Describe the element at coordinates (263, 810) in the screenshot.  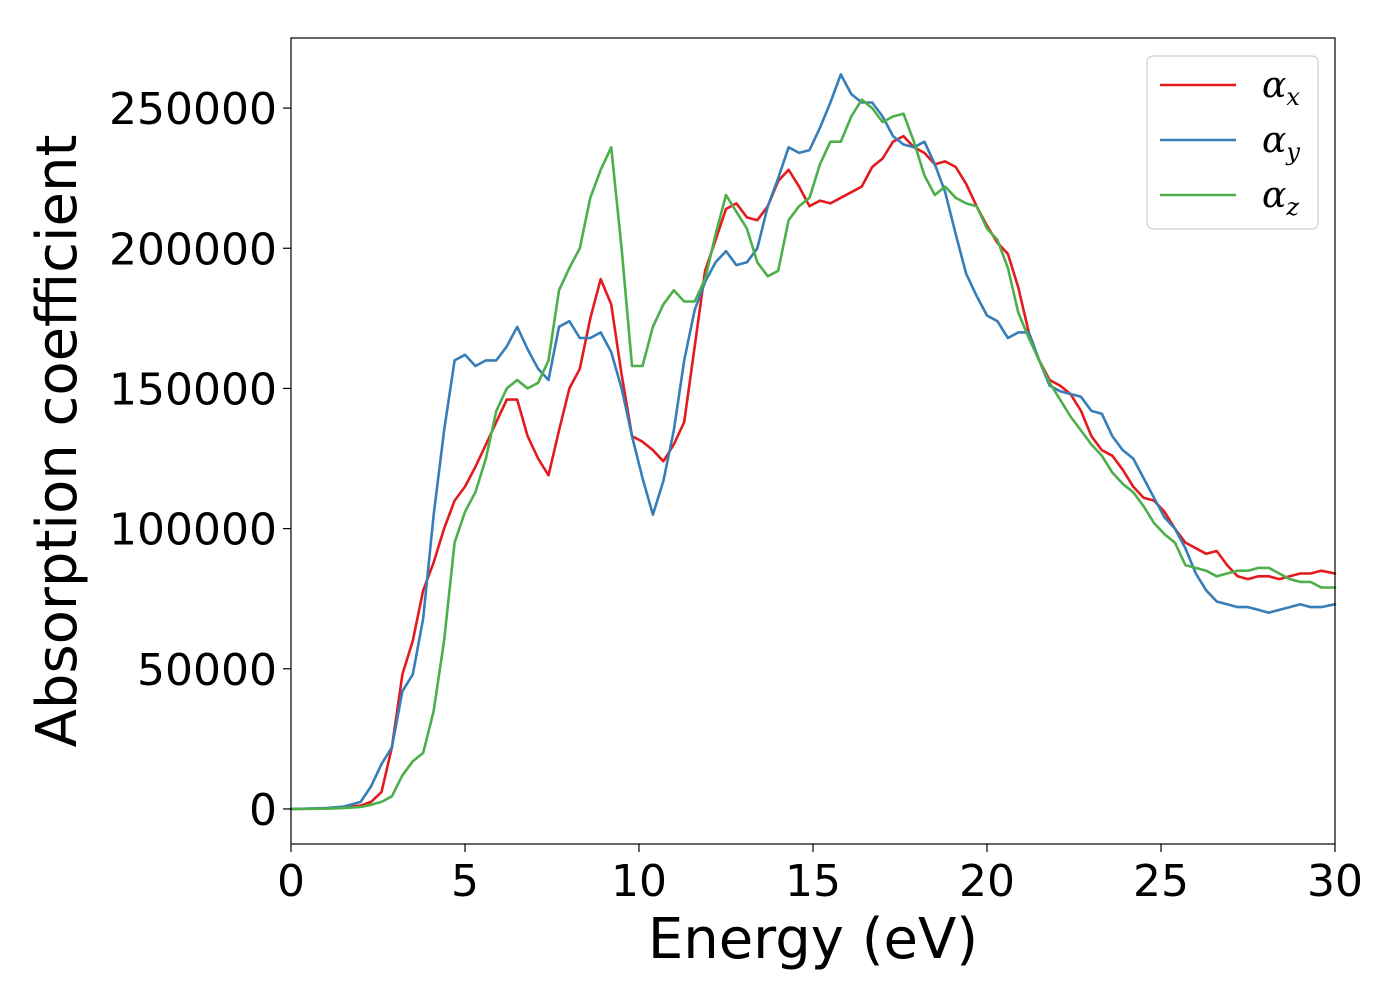
I see `y-tick-label: 0` at that location.